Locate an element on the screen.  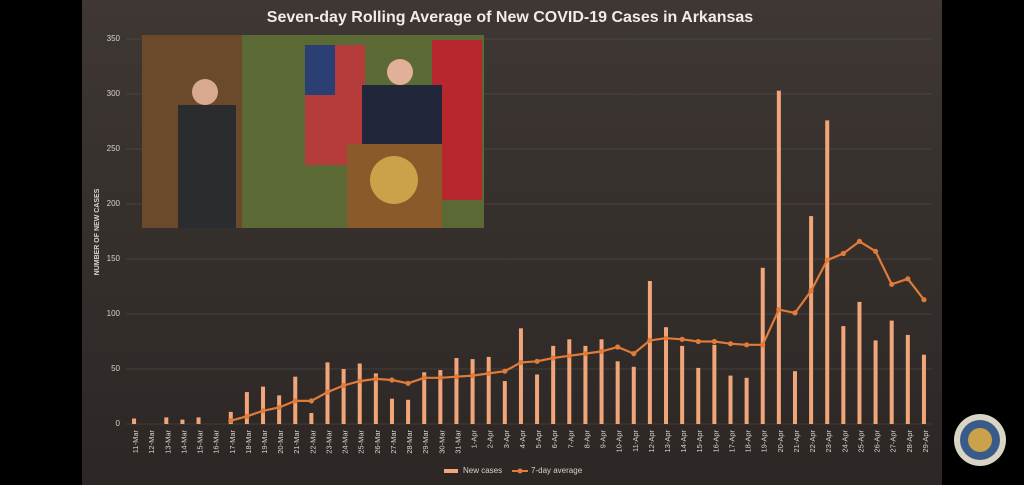
x-tick-label: 21-Apr is located at coordinates (796, 441).